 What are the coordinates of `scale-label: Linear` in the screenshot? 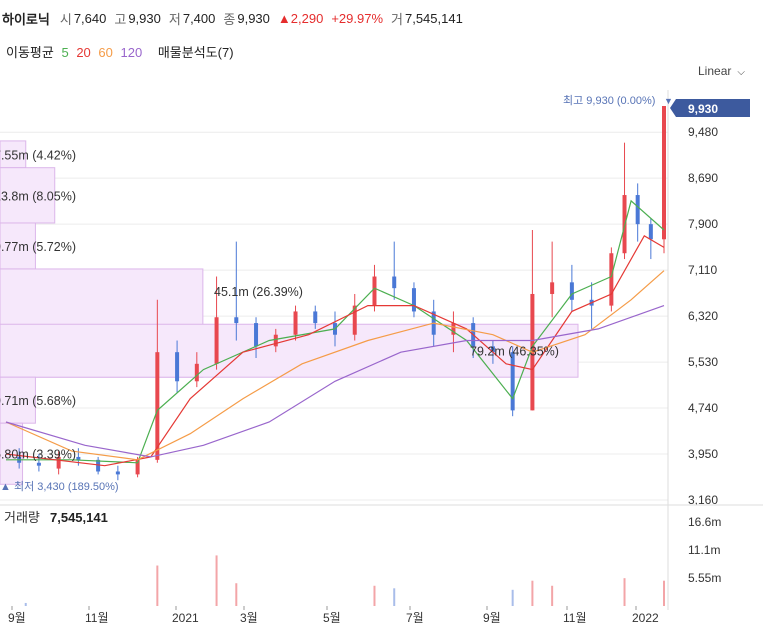 It's located at (715, 71).